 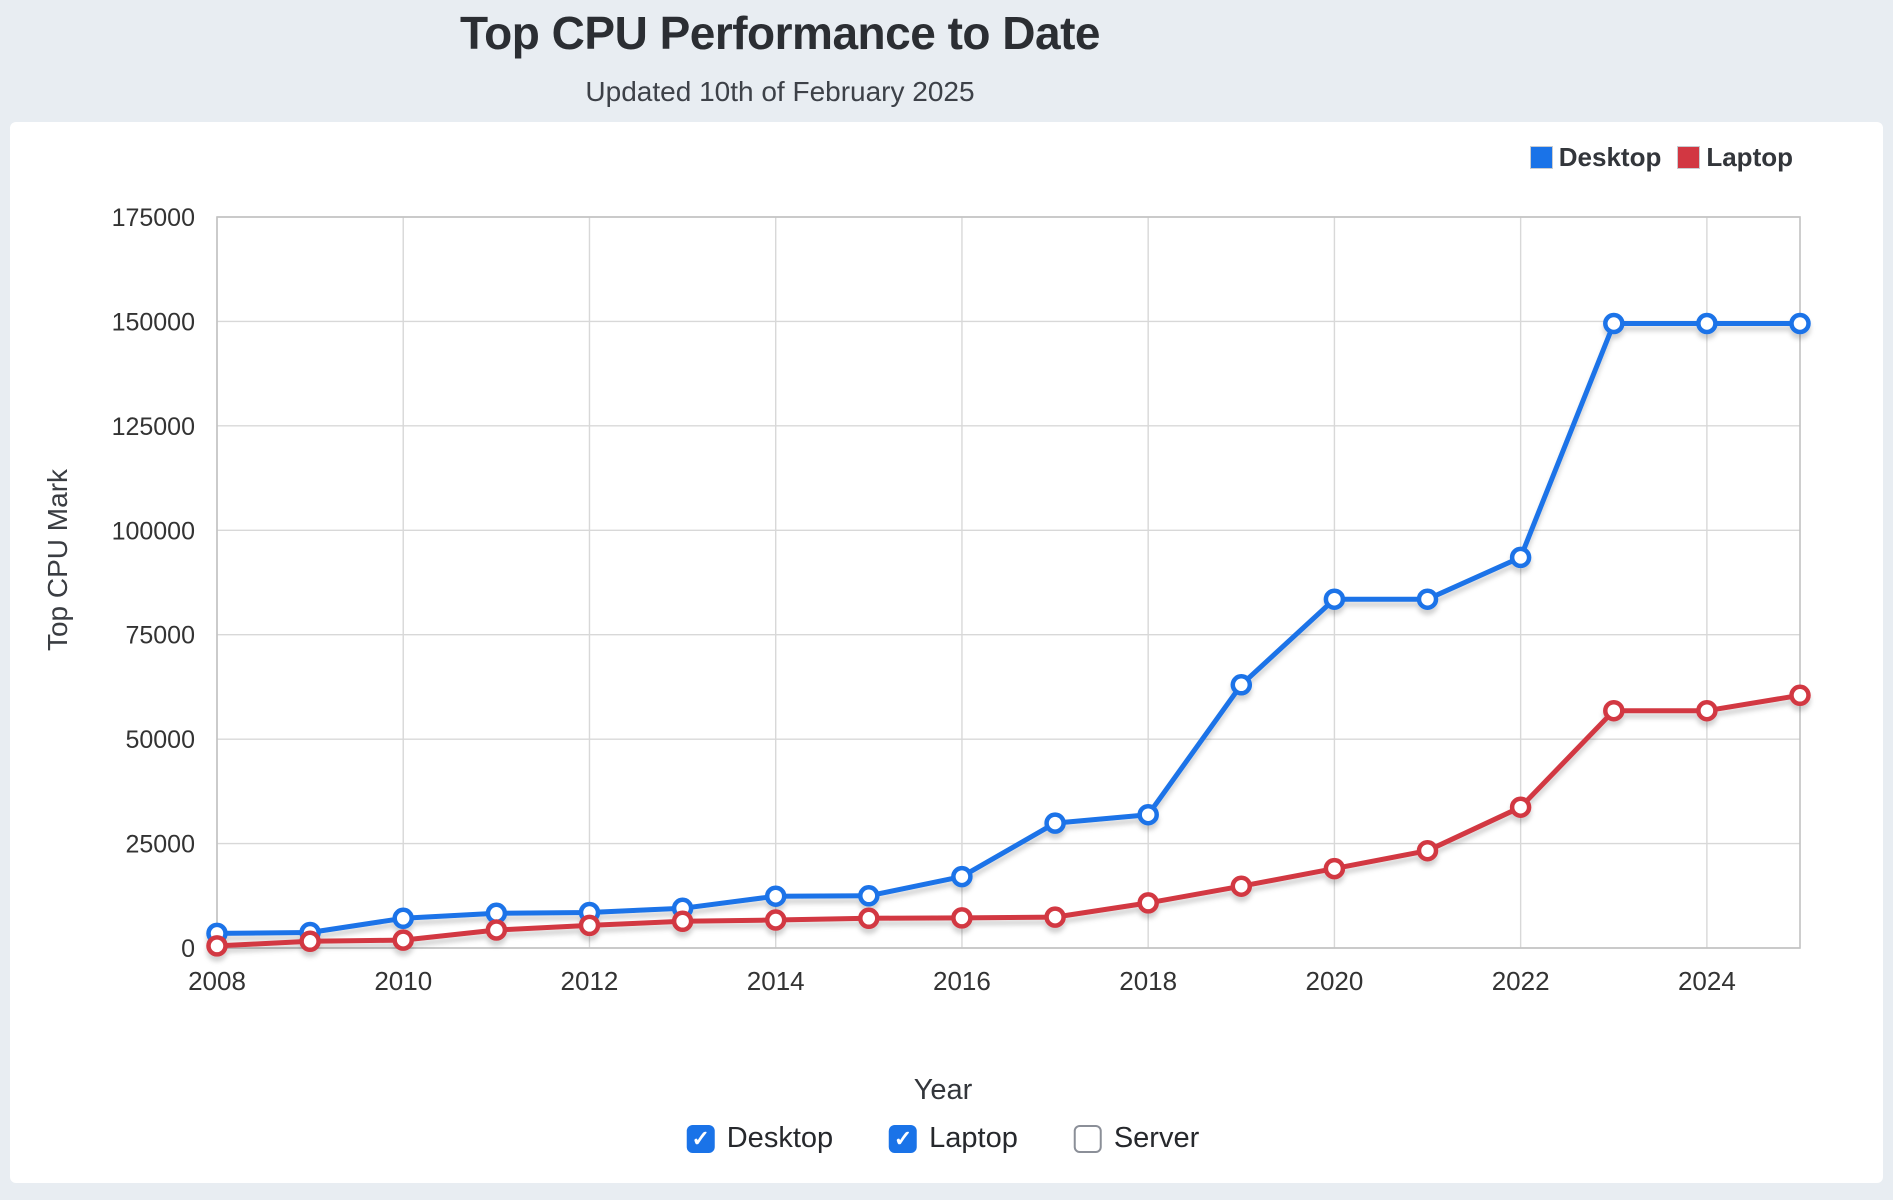 I want to click on legend-item-laptop: Laptop, so click(x=1735, y=157).